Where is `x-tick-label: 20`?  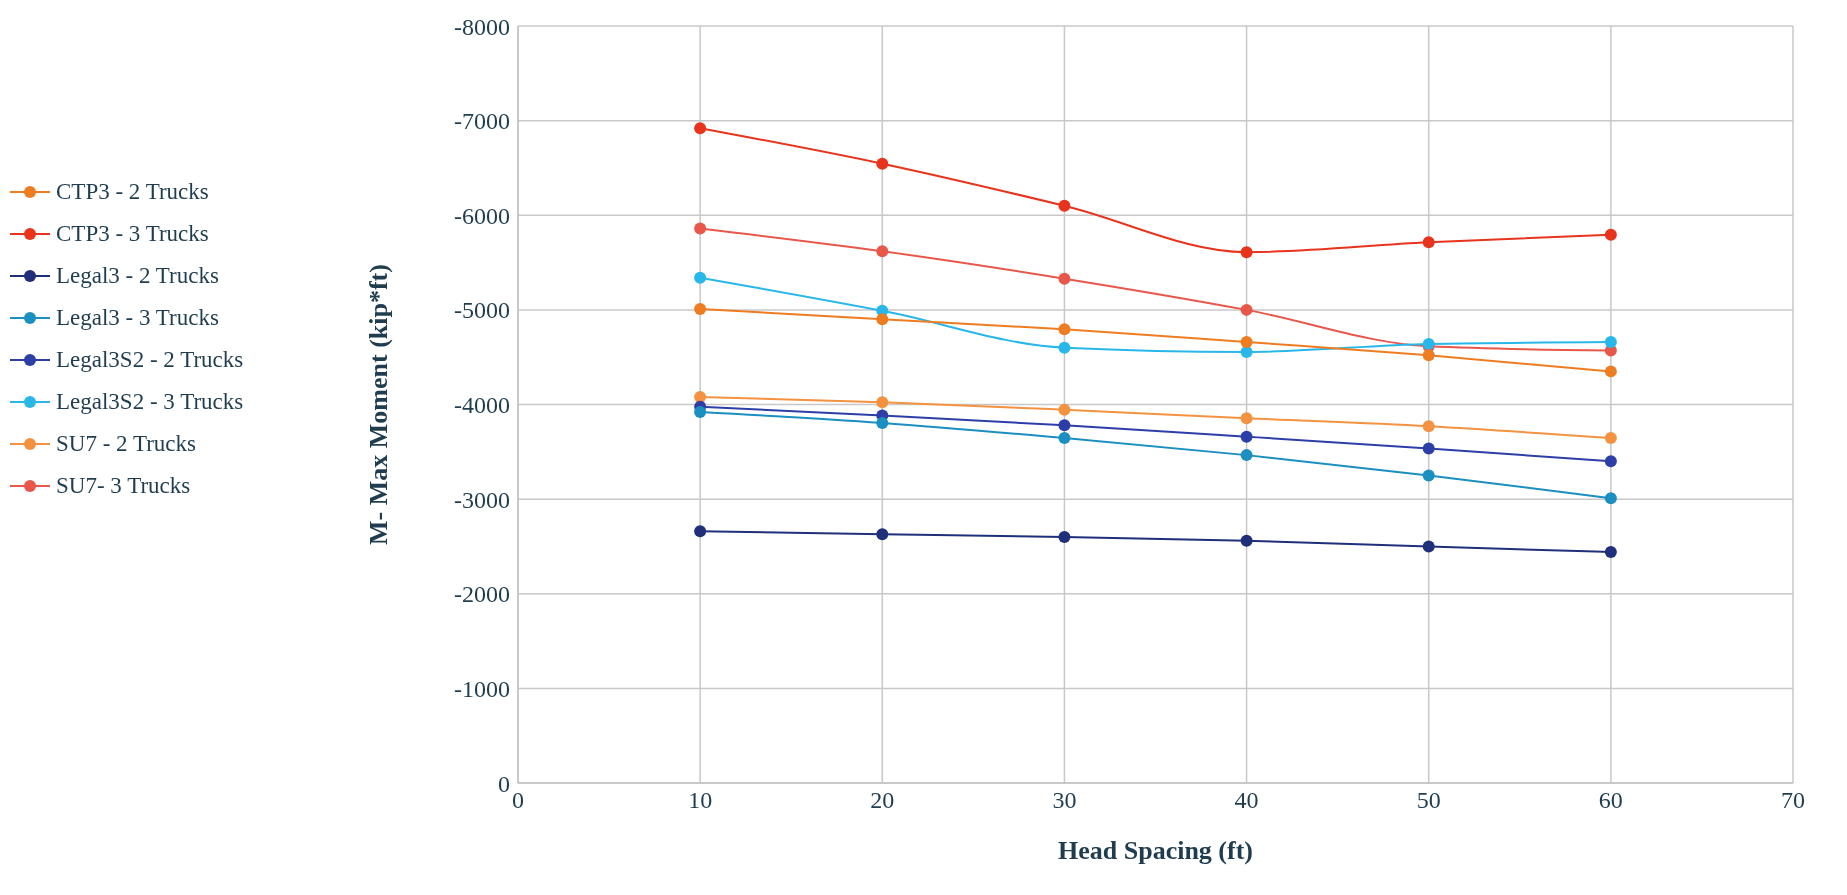
x-tick-label: 20 is located at coordinates (882, 800).